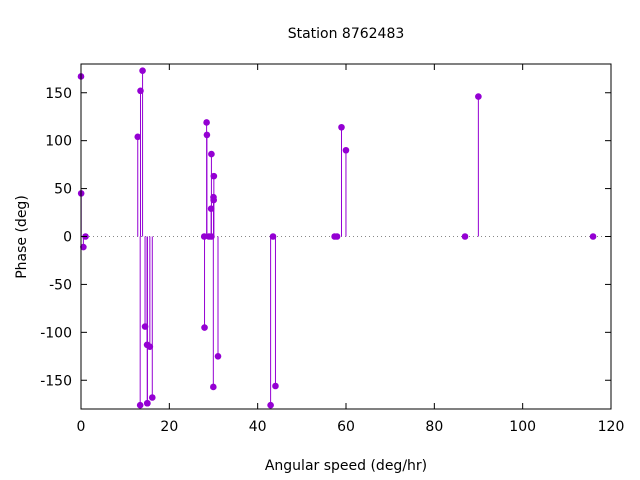 Image resolution: width=640 pixels, height=480 pixels. Describe the element at coordinates (56, 381) in the screenshot. I see `y-tick-label: -150` at that location.